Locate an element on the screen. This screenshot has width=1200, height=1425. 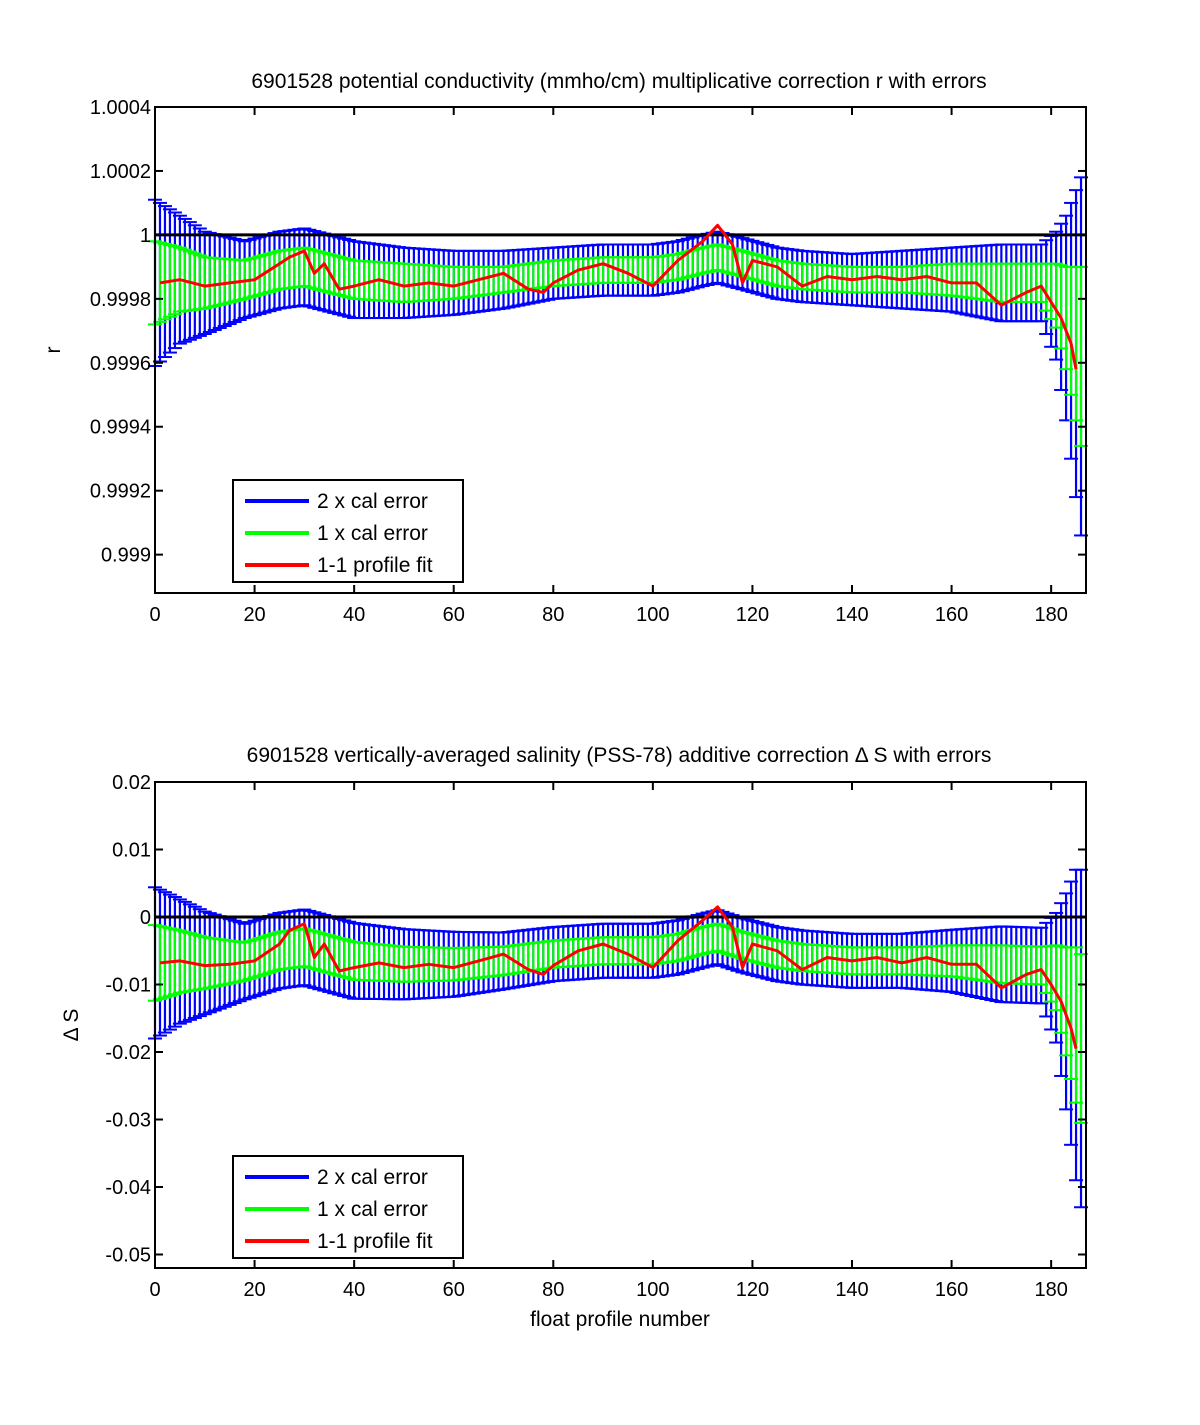
y-tick-label: 0.9996 is located at coordinates (120, 364).